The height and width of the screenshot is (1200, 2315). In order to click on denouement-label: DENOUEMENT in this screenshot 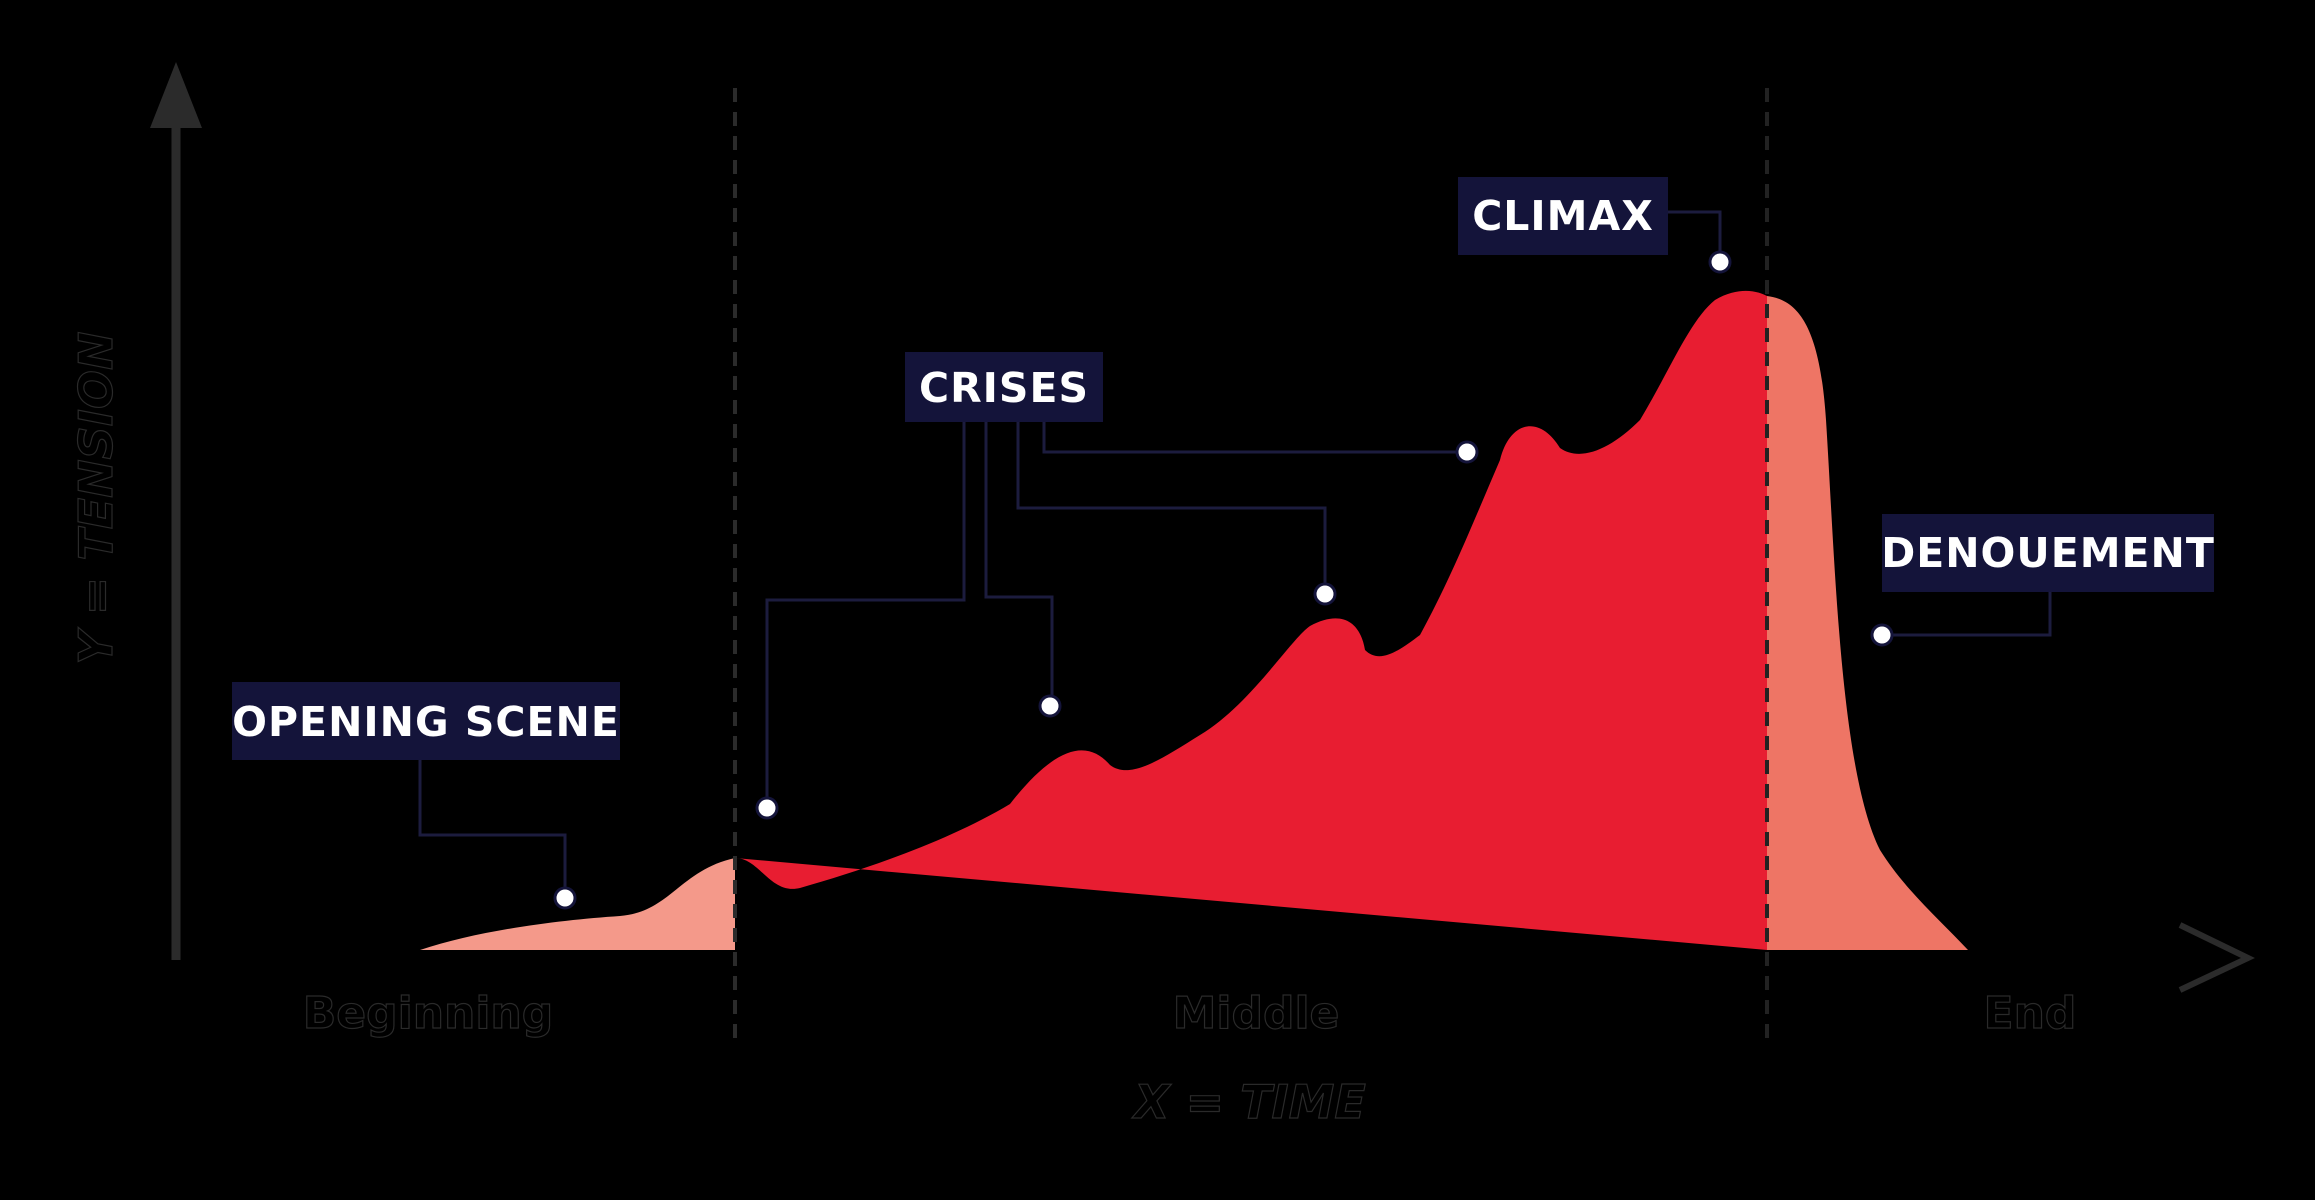, I will do `click(2048, 553)`.